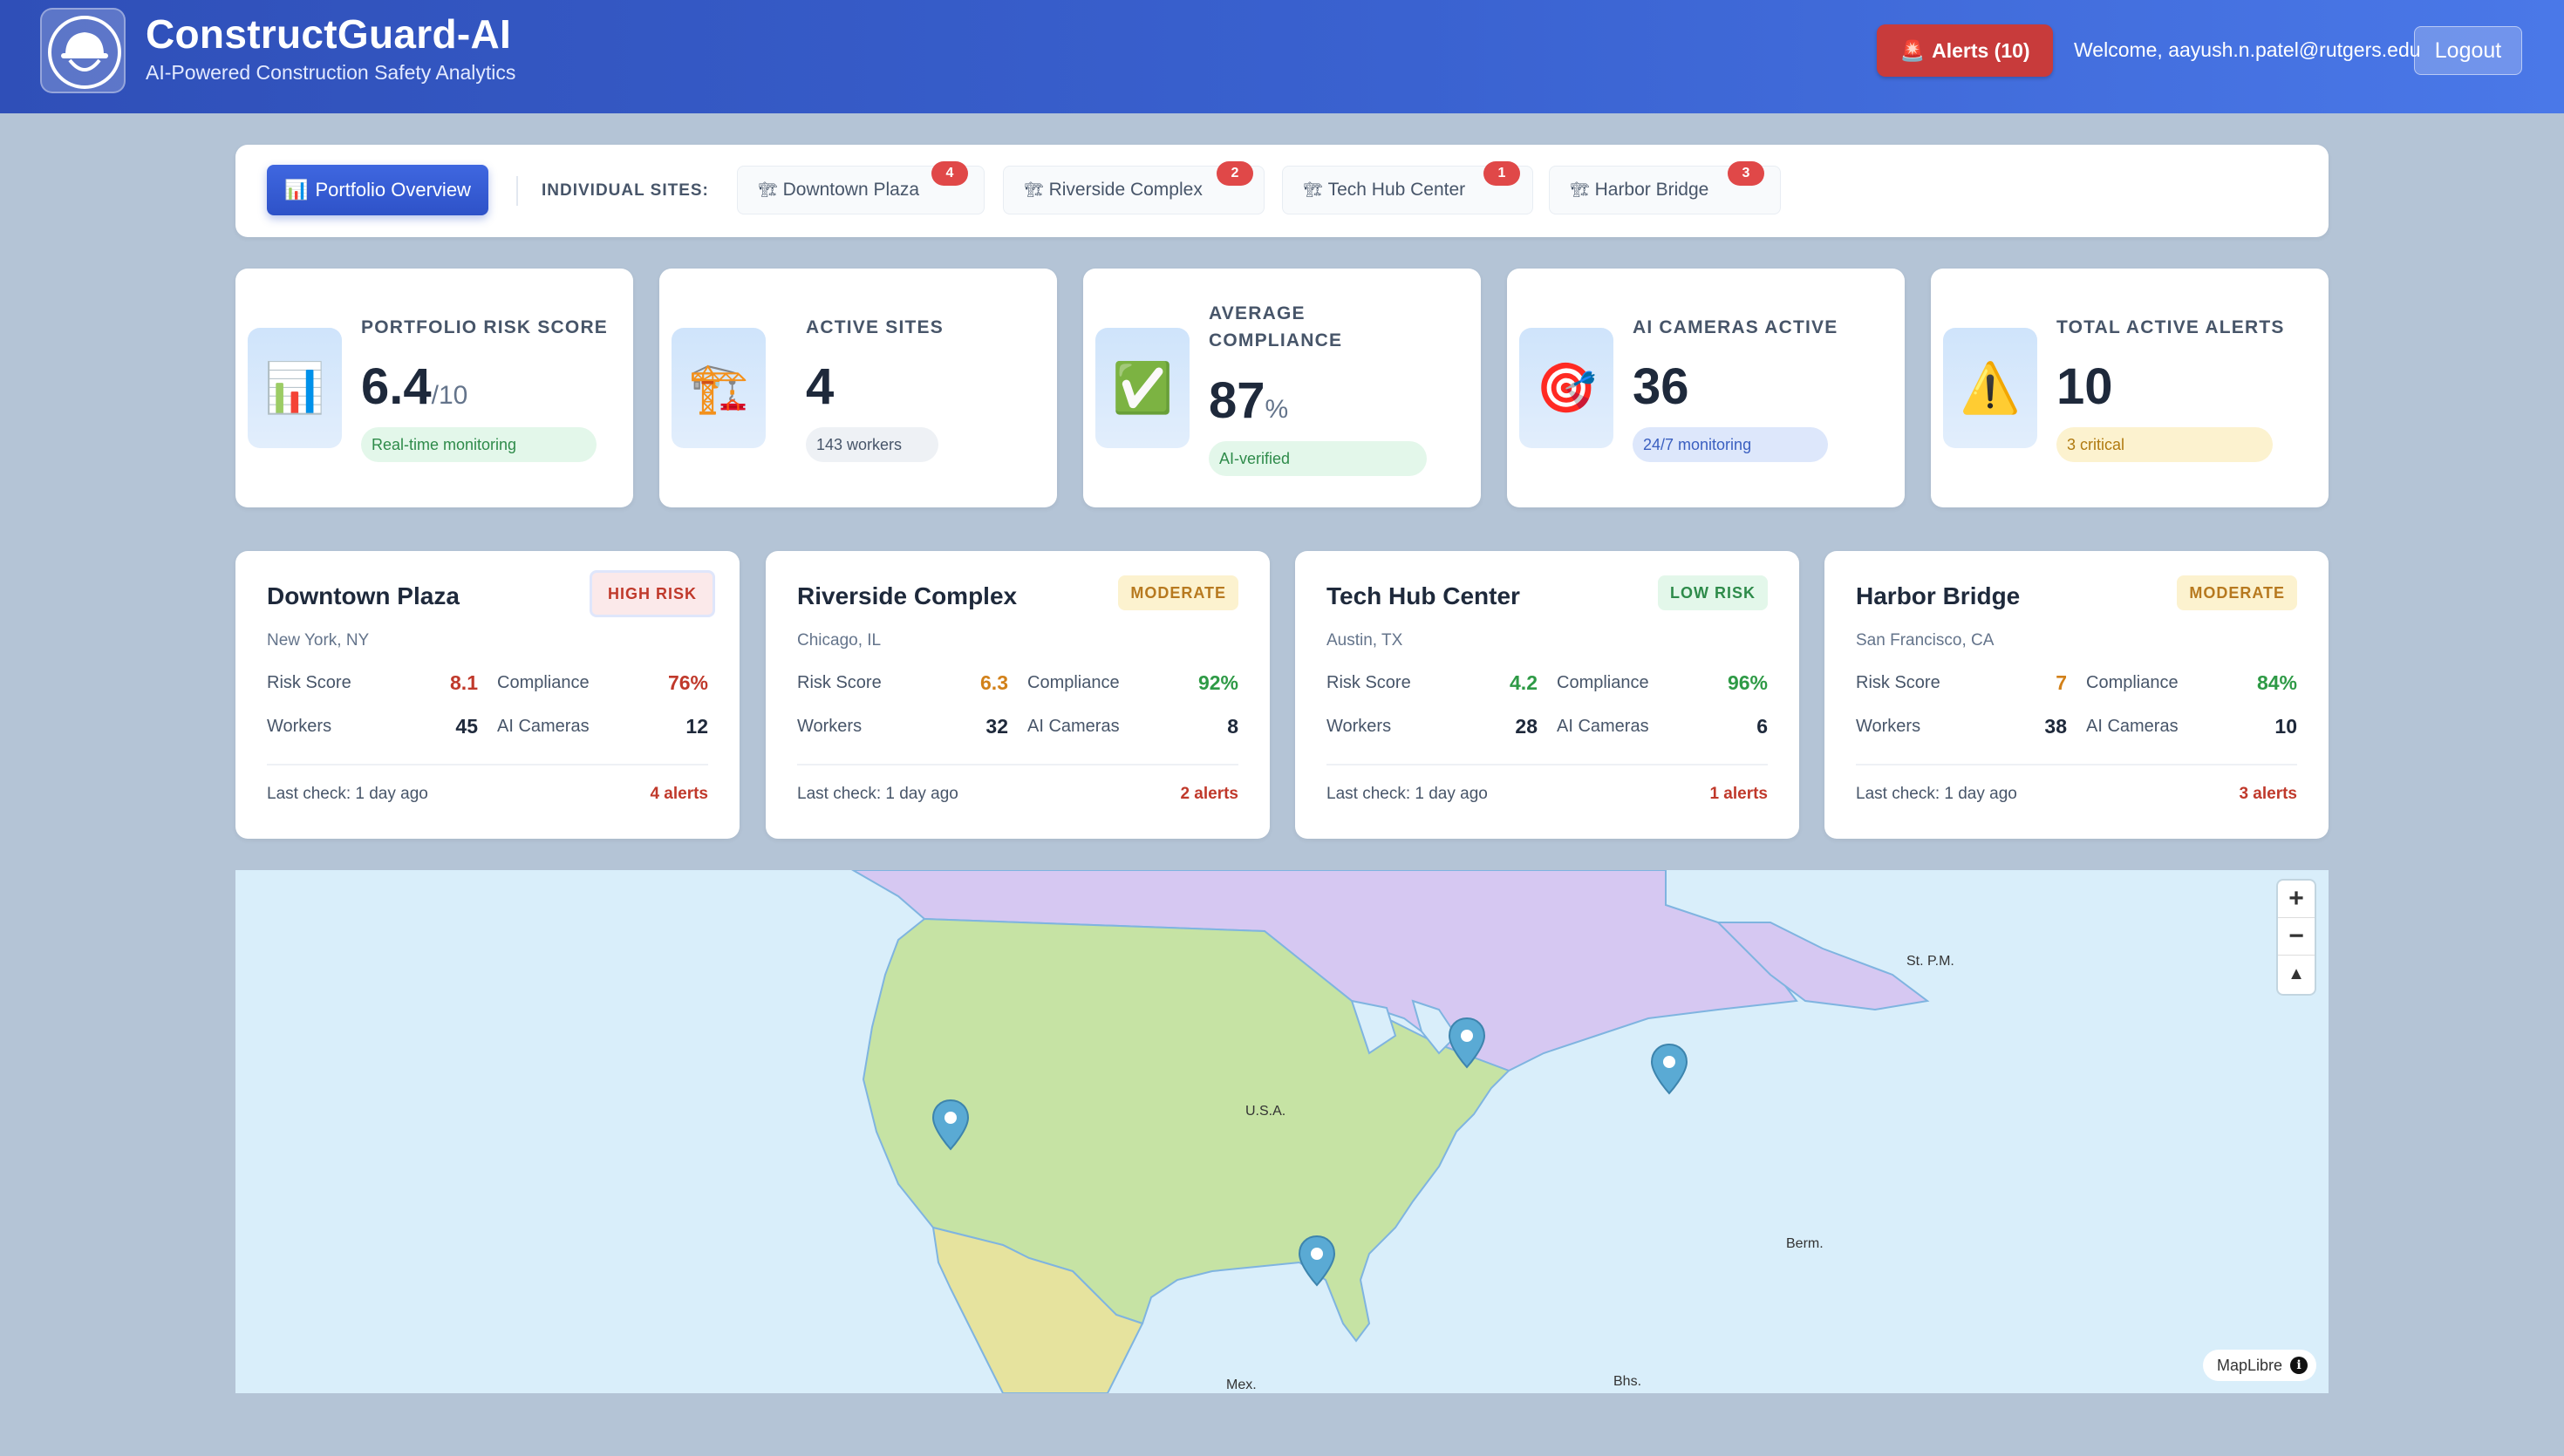 This screenshot has height=1456, width=2564. I want to click on stat-value: 4, so click(820, 386).